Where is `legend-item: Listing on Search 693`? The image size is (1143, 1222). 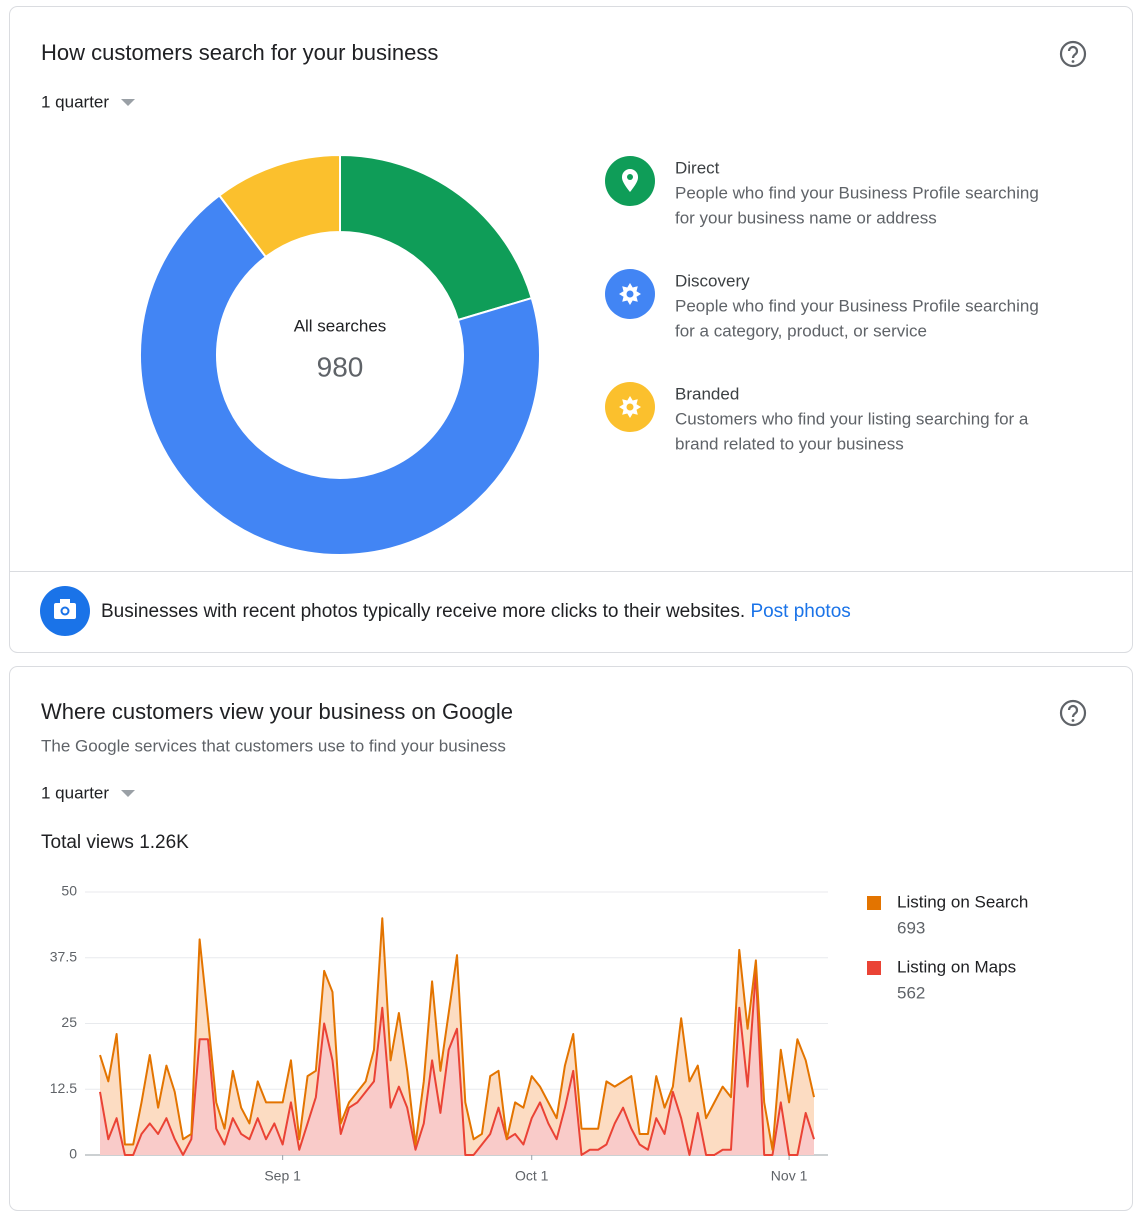 legend-item: Listing on Search 693 is located at coordinates (947, 914).